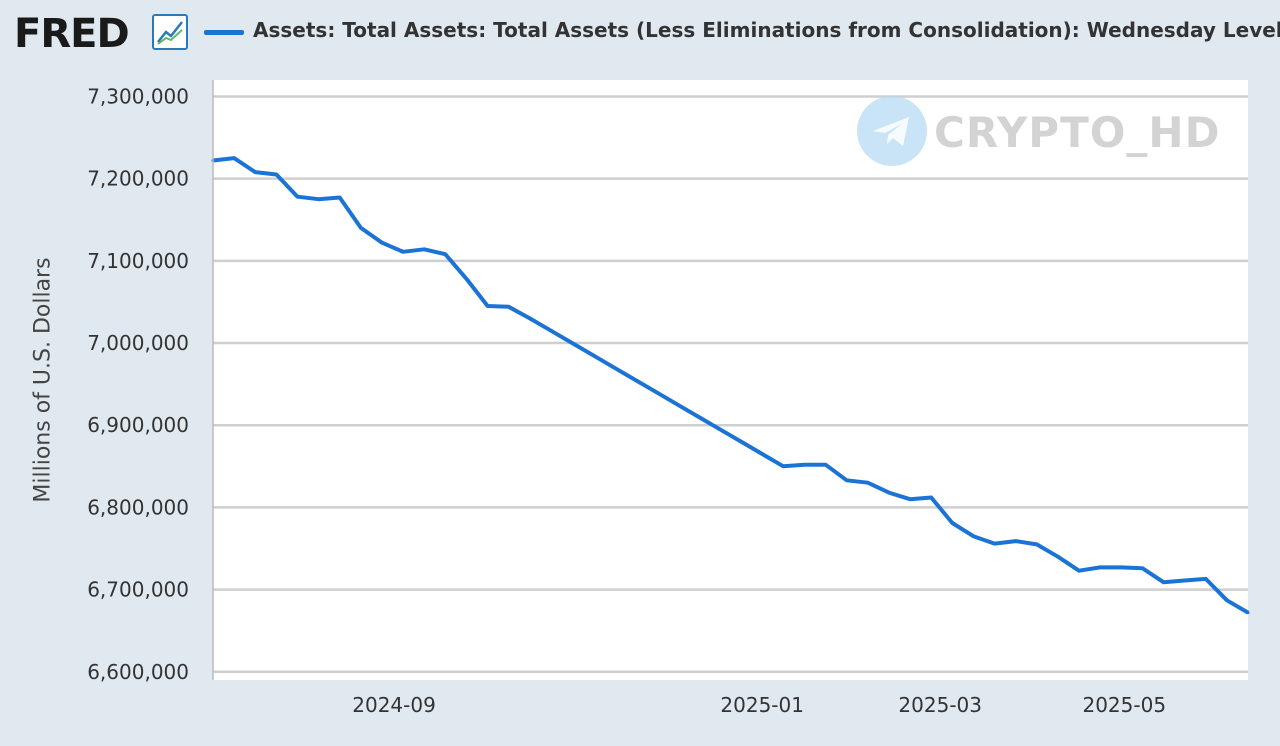  What do you see at coordinates (762, 705) in the screenshot?
I see `x-tick-label: 2025-01` at bounding box center [762, 705].